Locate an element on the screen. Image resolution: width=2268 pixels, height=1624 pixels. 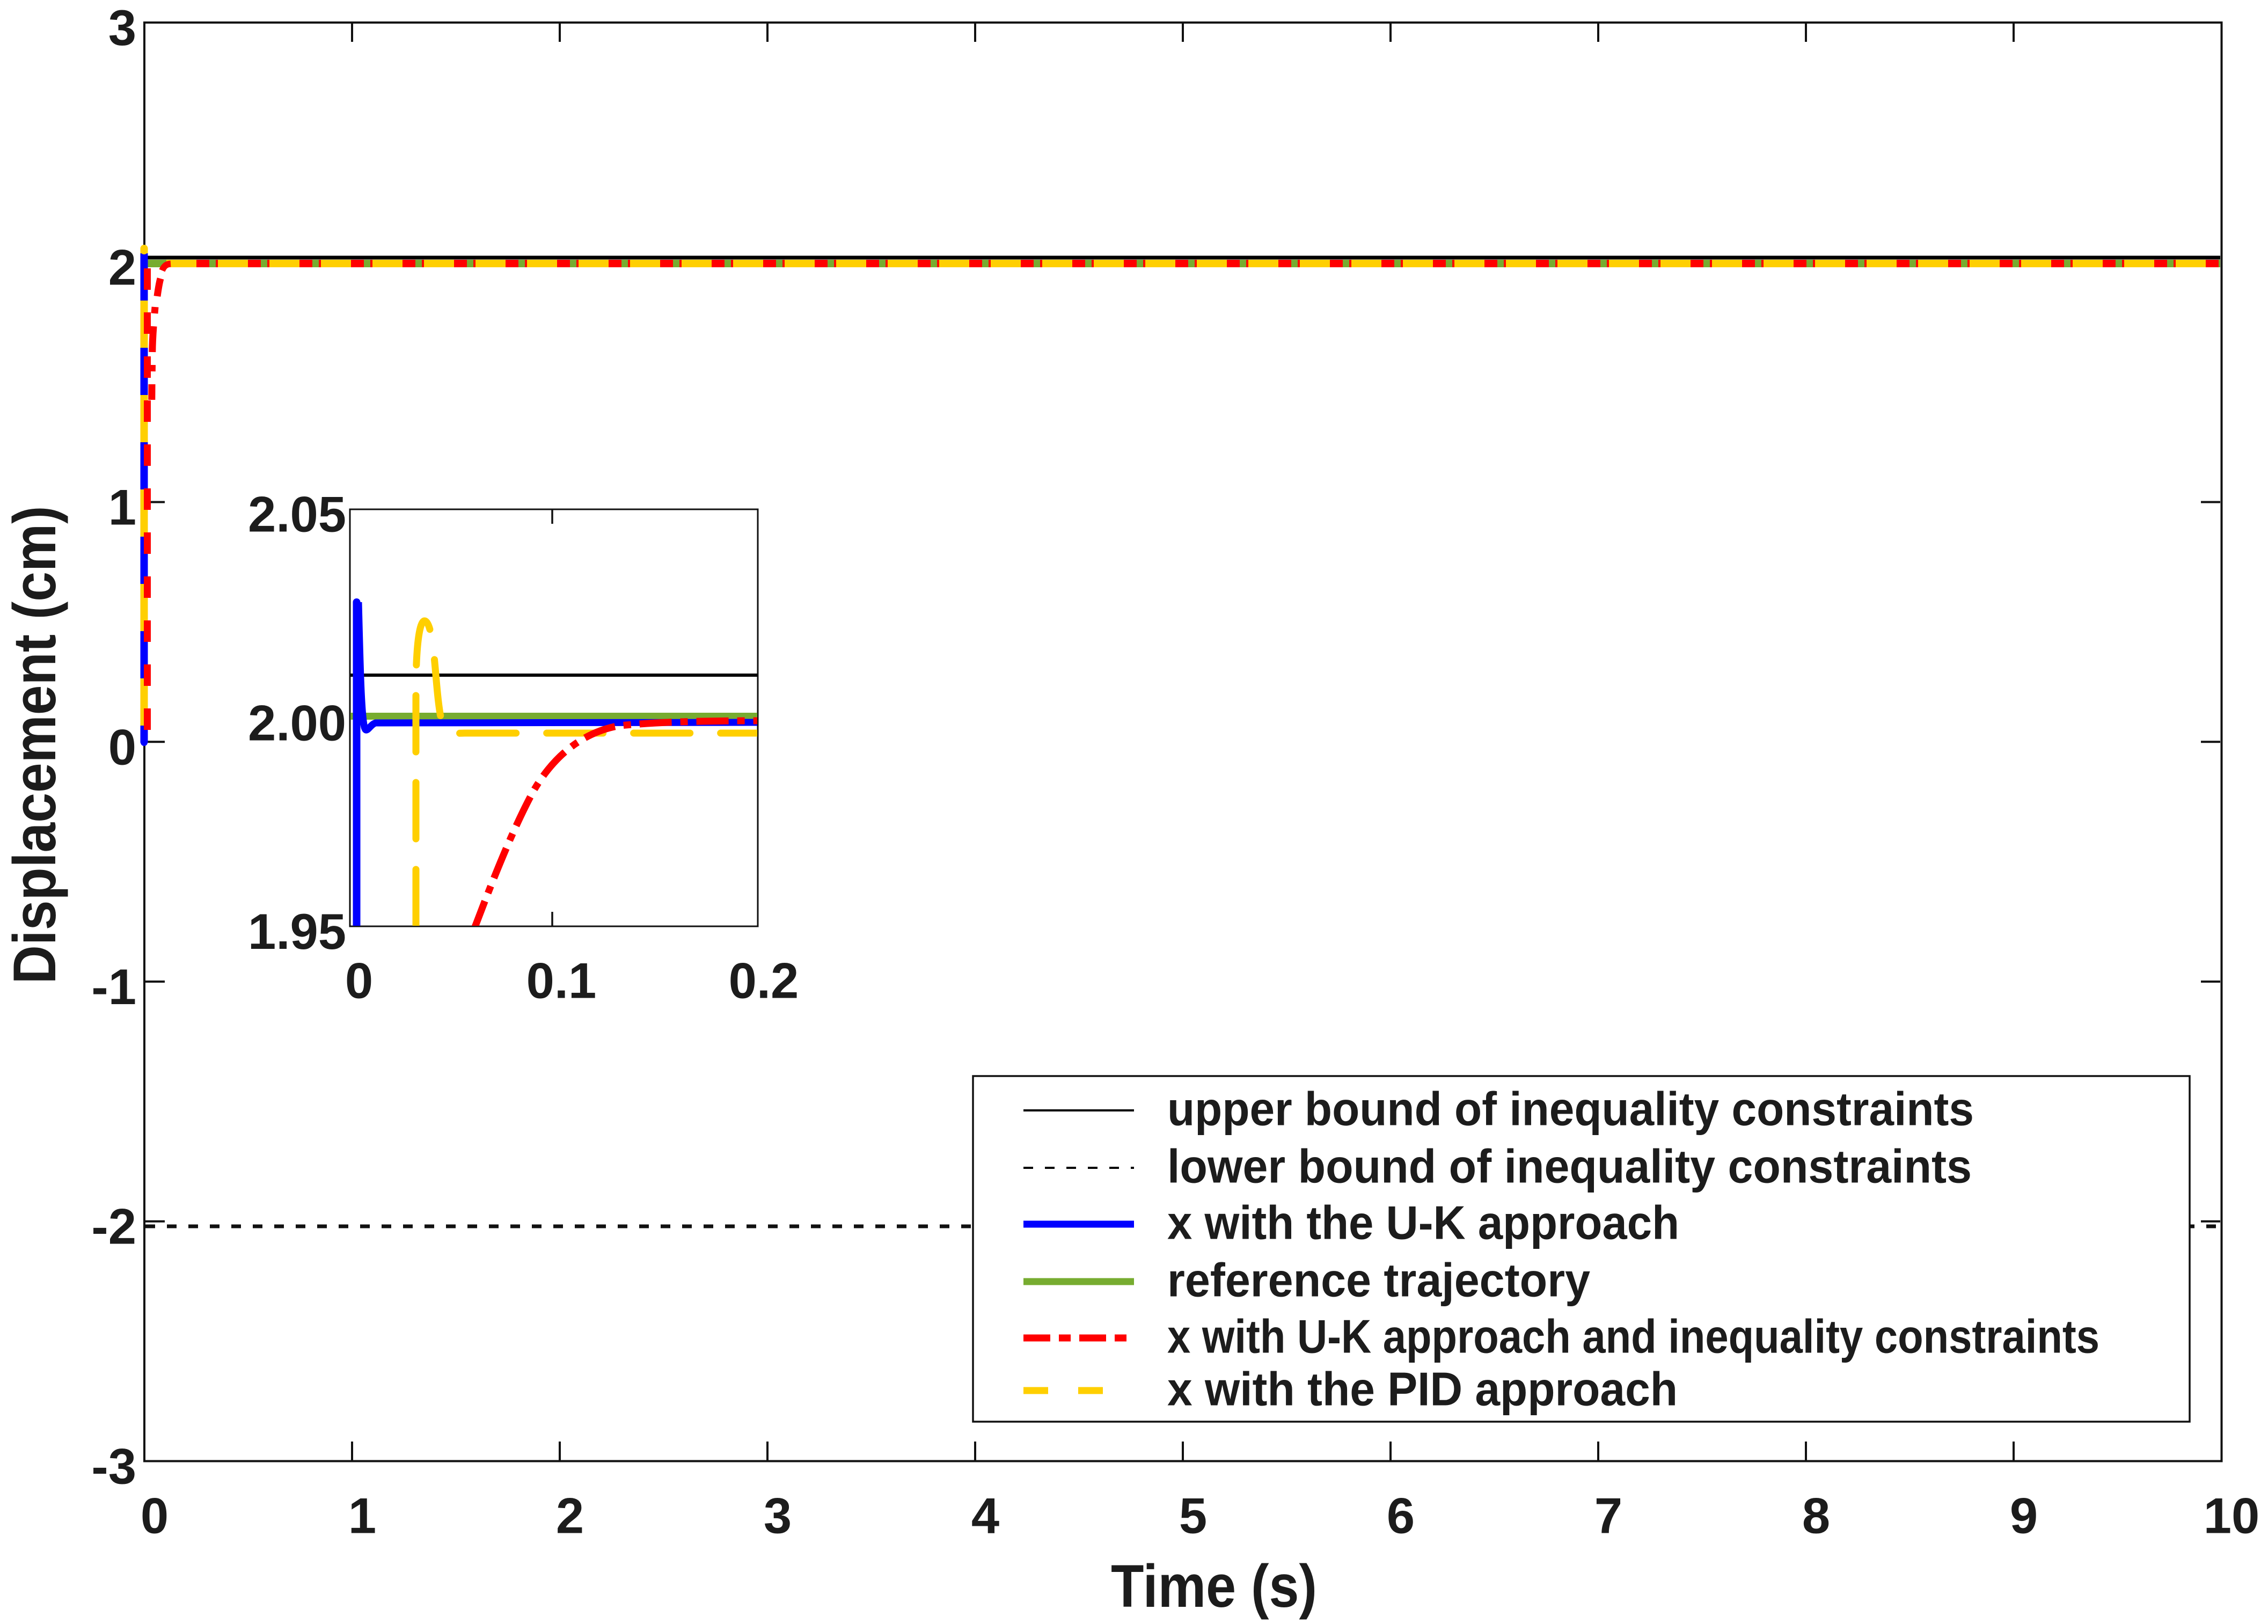
svg-text: -3 is located at coordinates (114, 1466).